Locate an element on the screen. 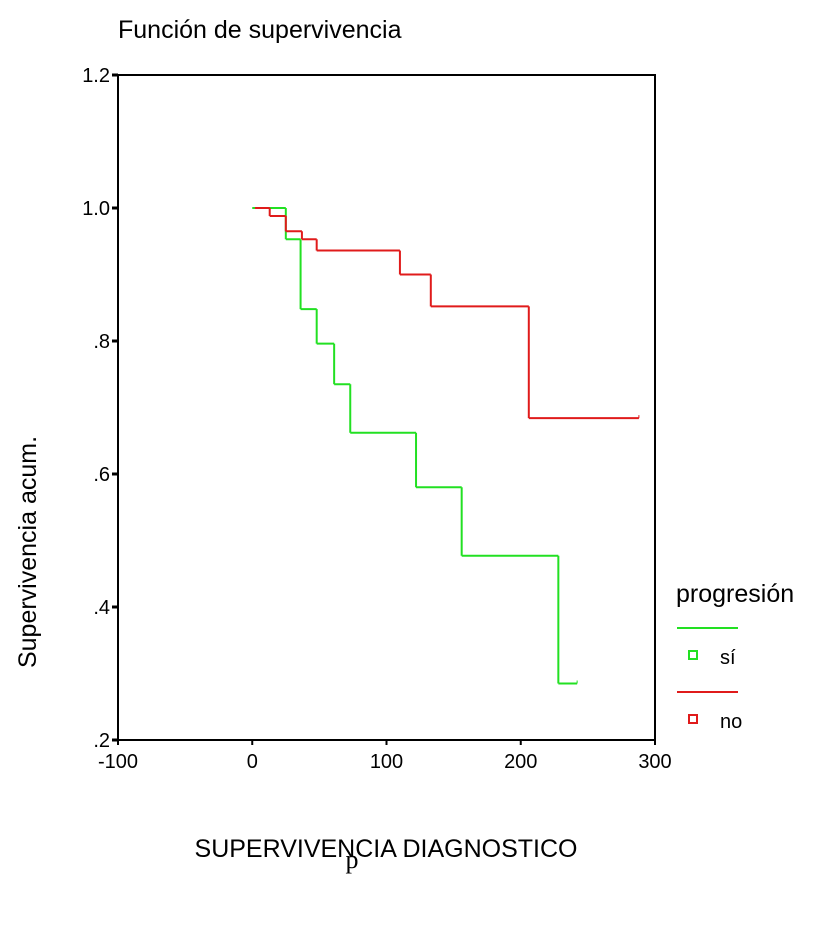 This screenshot has width=834, height=931. y-axis-label: Supervivencia acum. is located at coordinates (28, 552).